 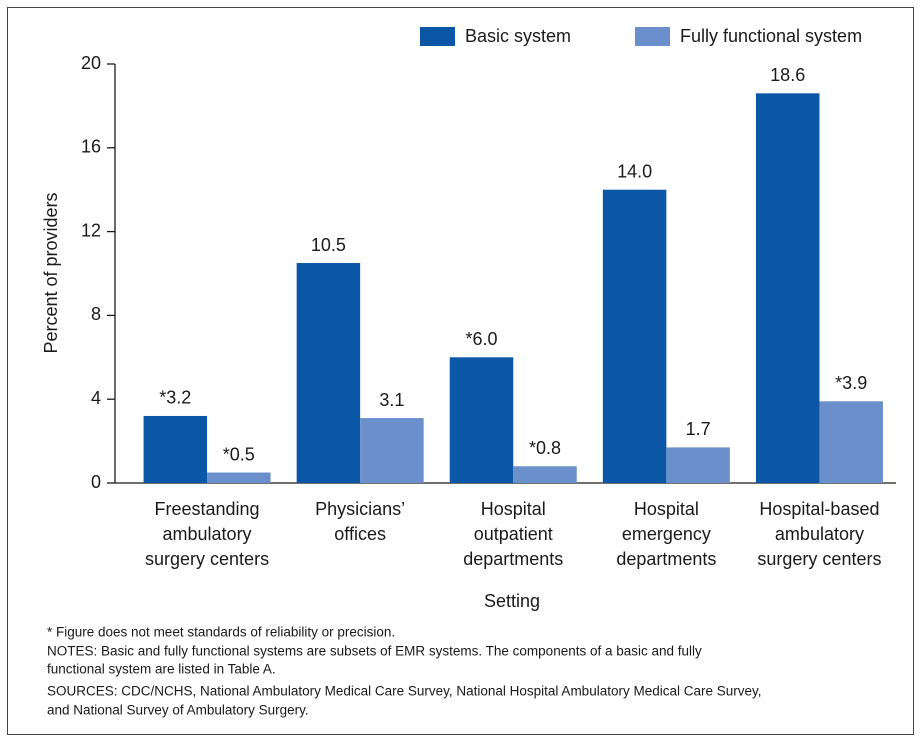 I want to click on value-label: 14.0, so click(x=634, y=171).